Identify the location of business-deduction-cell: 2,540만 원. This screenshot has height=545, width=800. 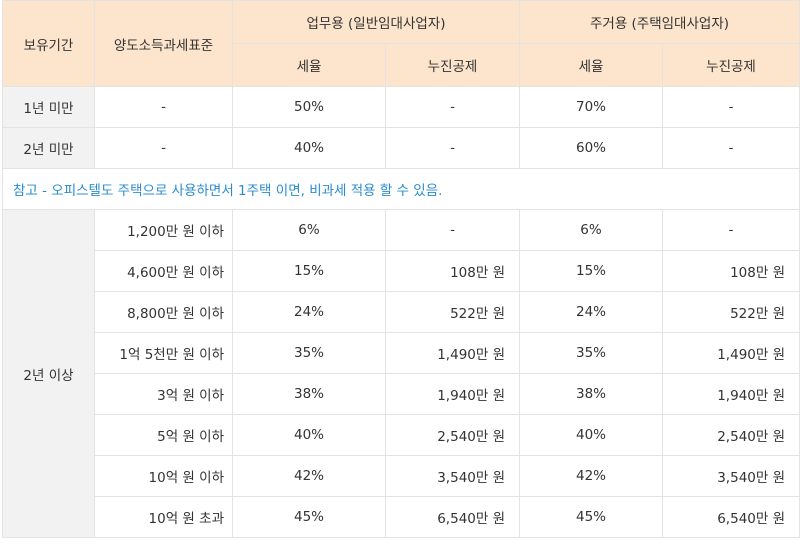
(452, 435).